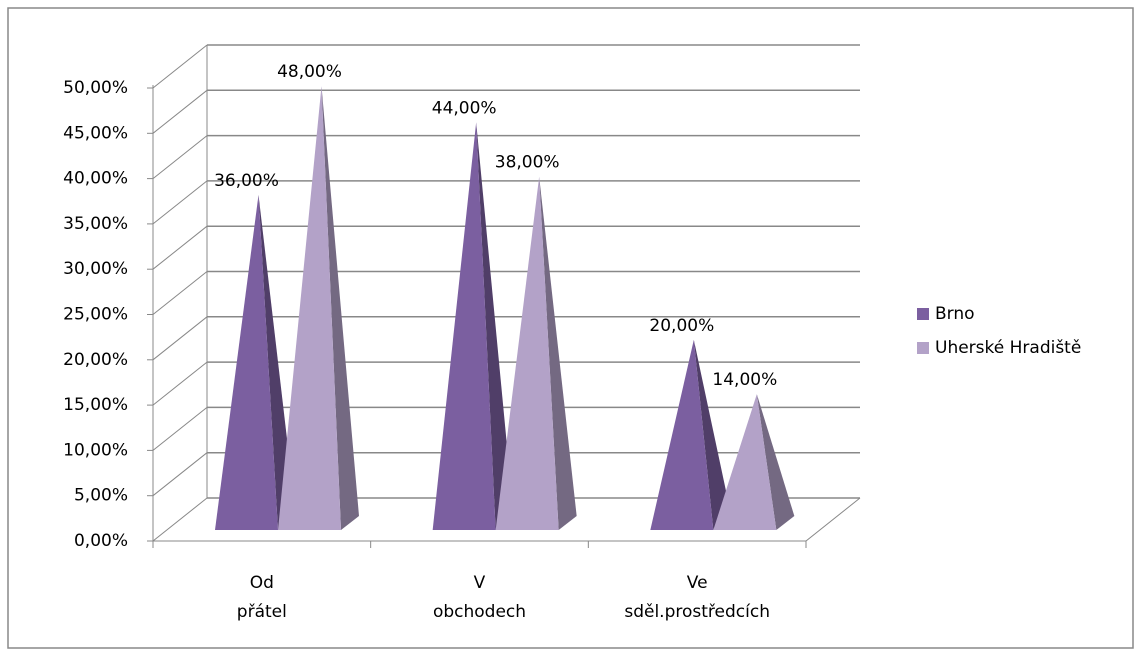  I want to click on y-tick-label: 10,00%, so click(95, 450).